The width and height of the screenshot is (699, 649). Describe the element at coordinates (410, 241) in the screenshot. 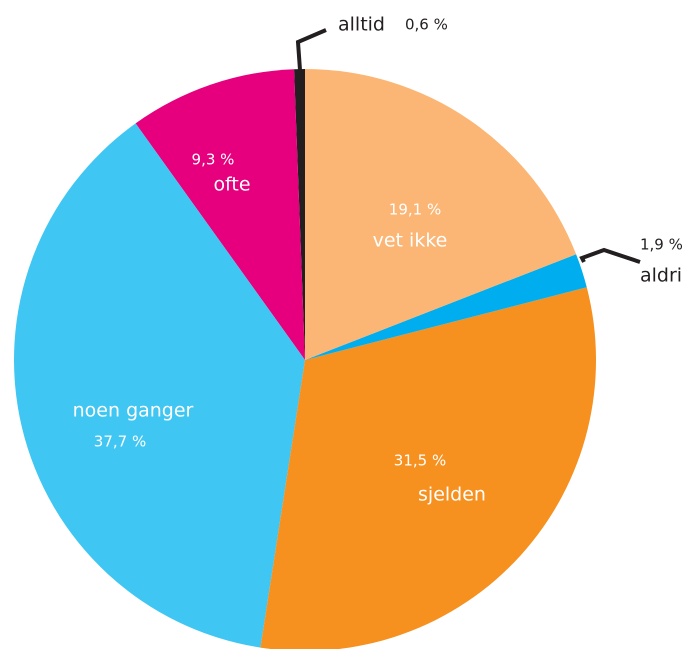

I see `slice-label: vet ikke` at that location.